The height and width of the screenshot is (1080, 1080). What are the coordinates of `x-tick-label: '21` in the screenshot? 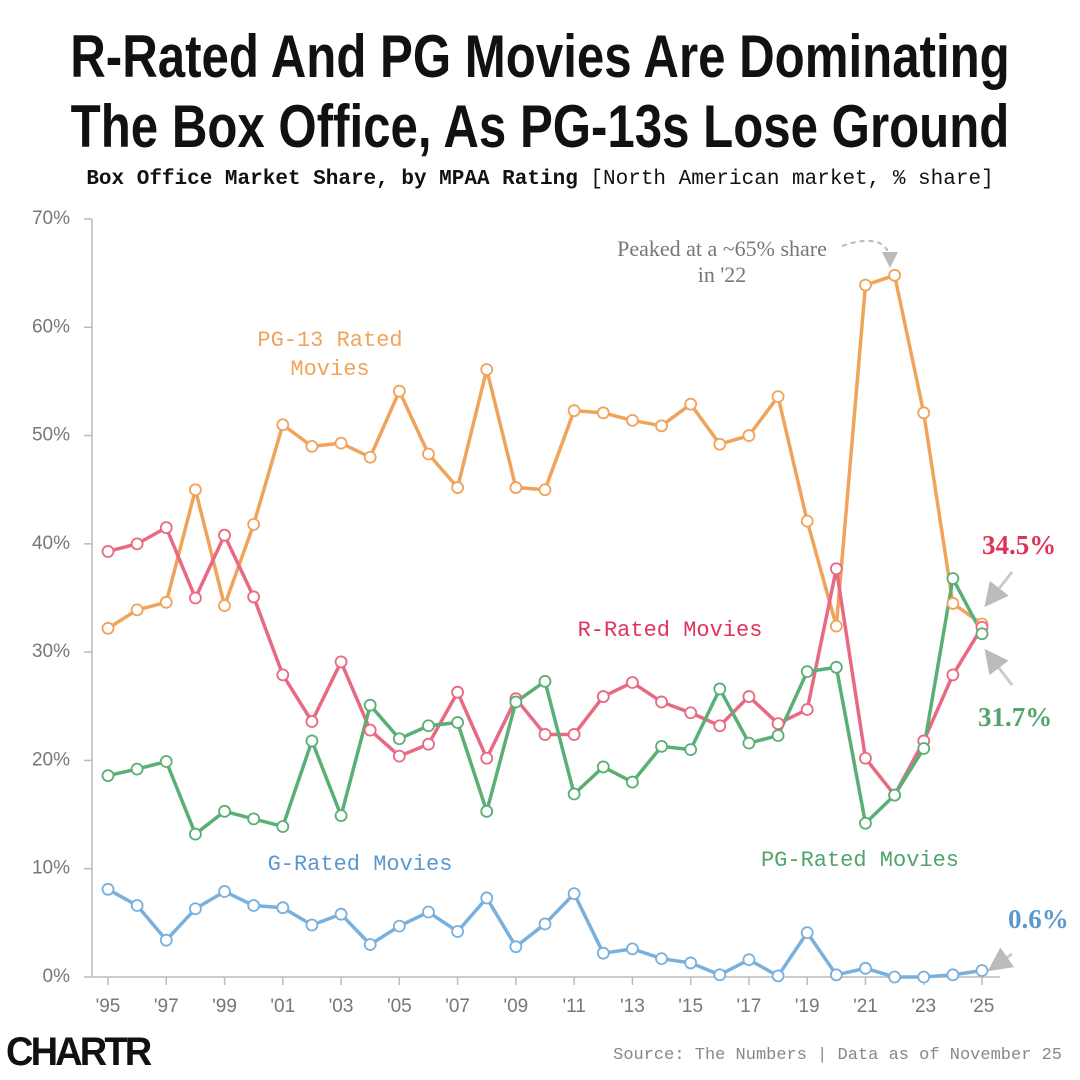 It's located at (865, 1006).